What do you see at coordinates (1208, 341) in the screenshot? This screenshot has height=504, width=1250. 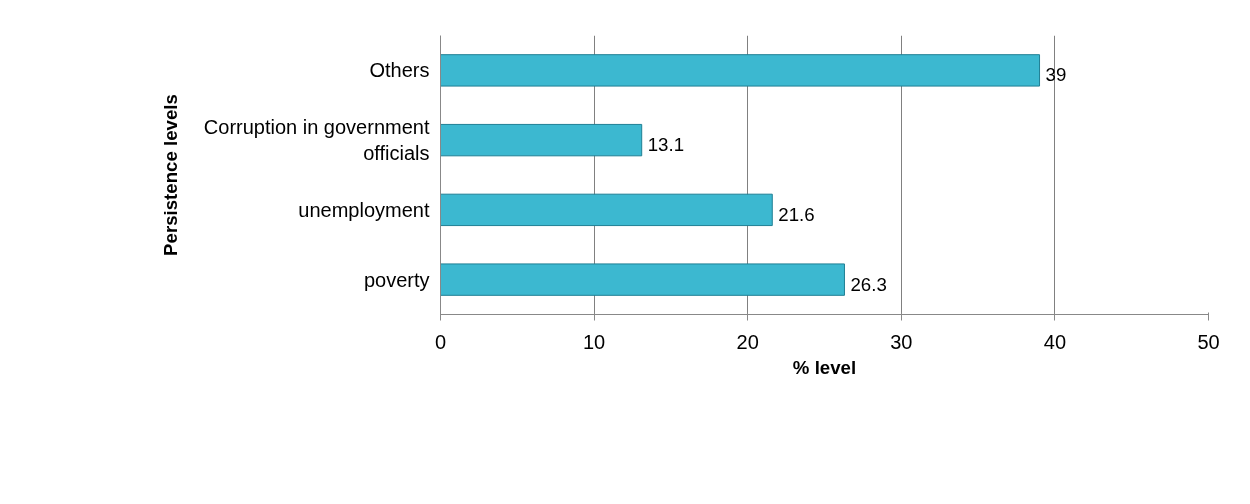 I see `x-tick-label: 50` at bounding box center [1208, 341].